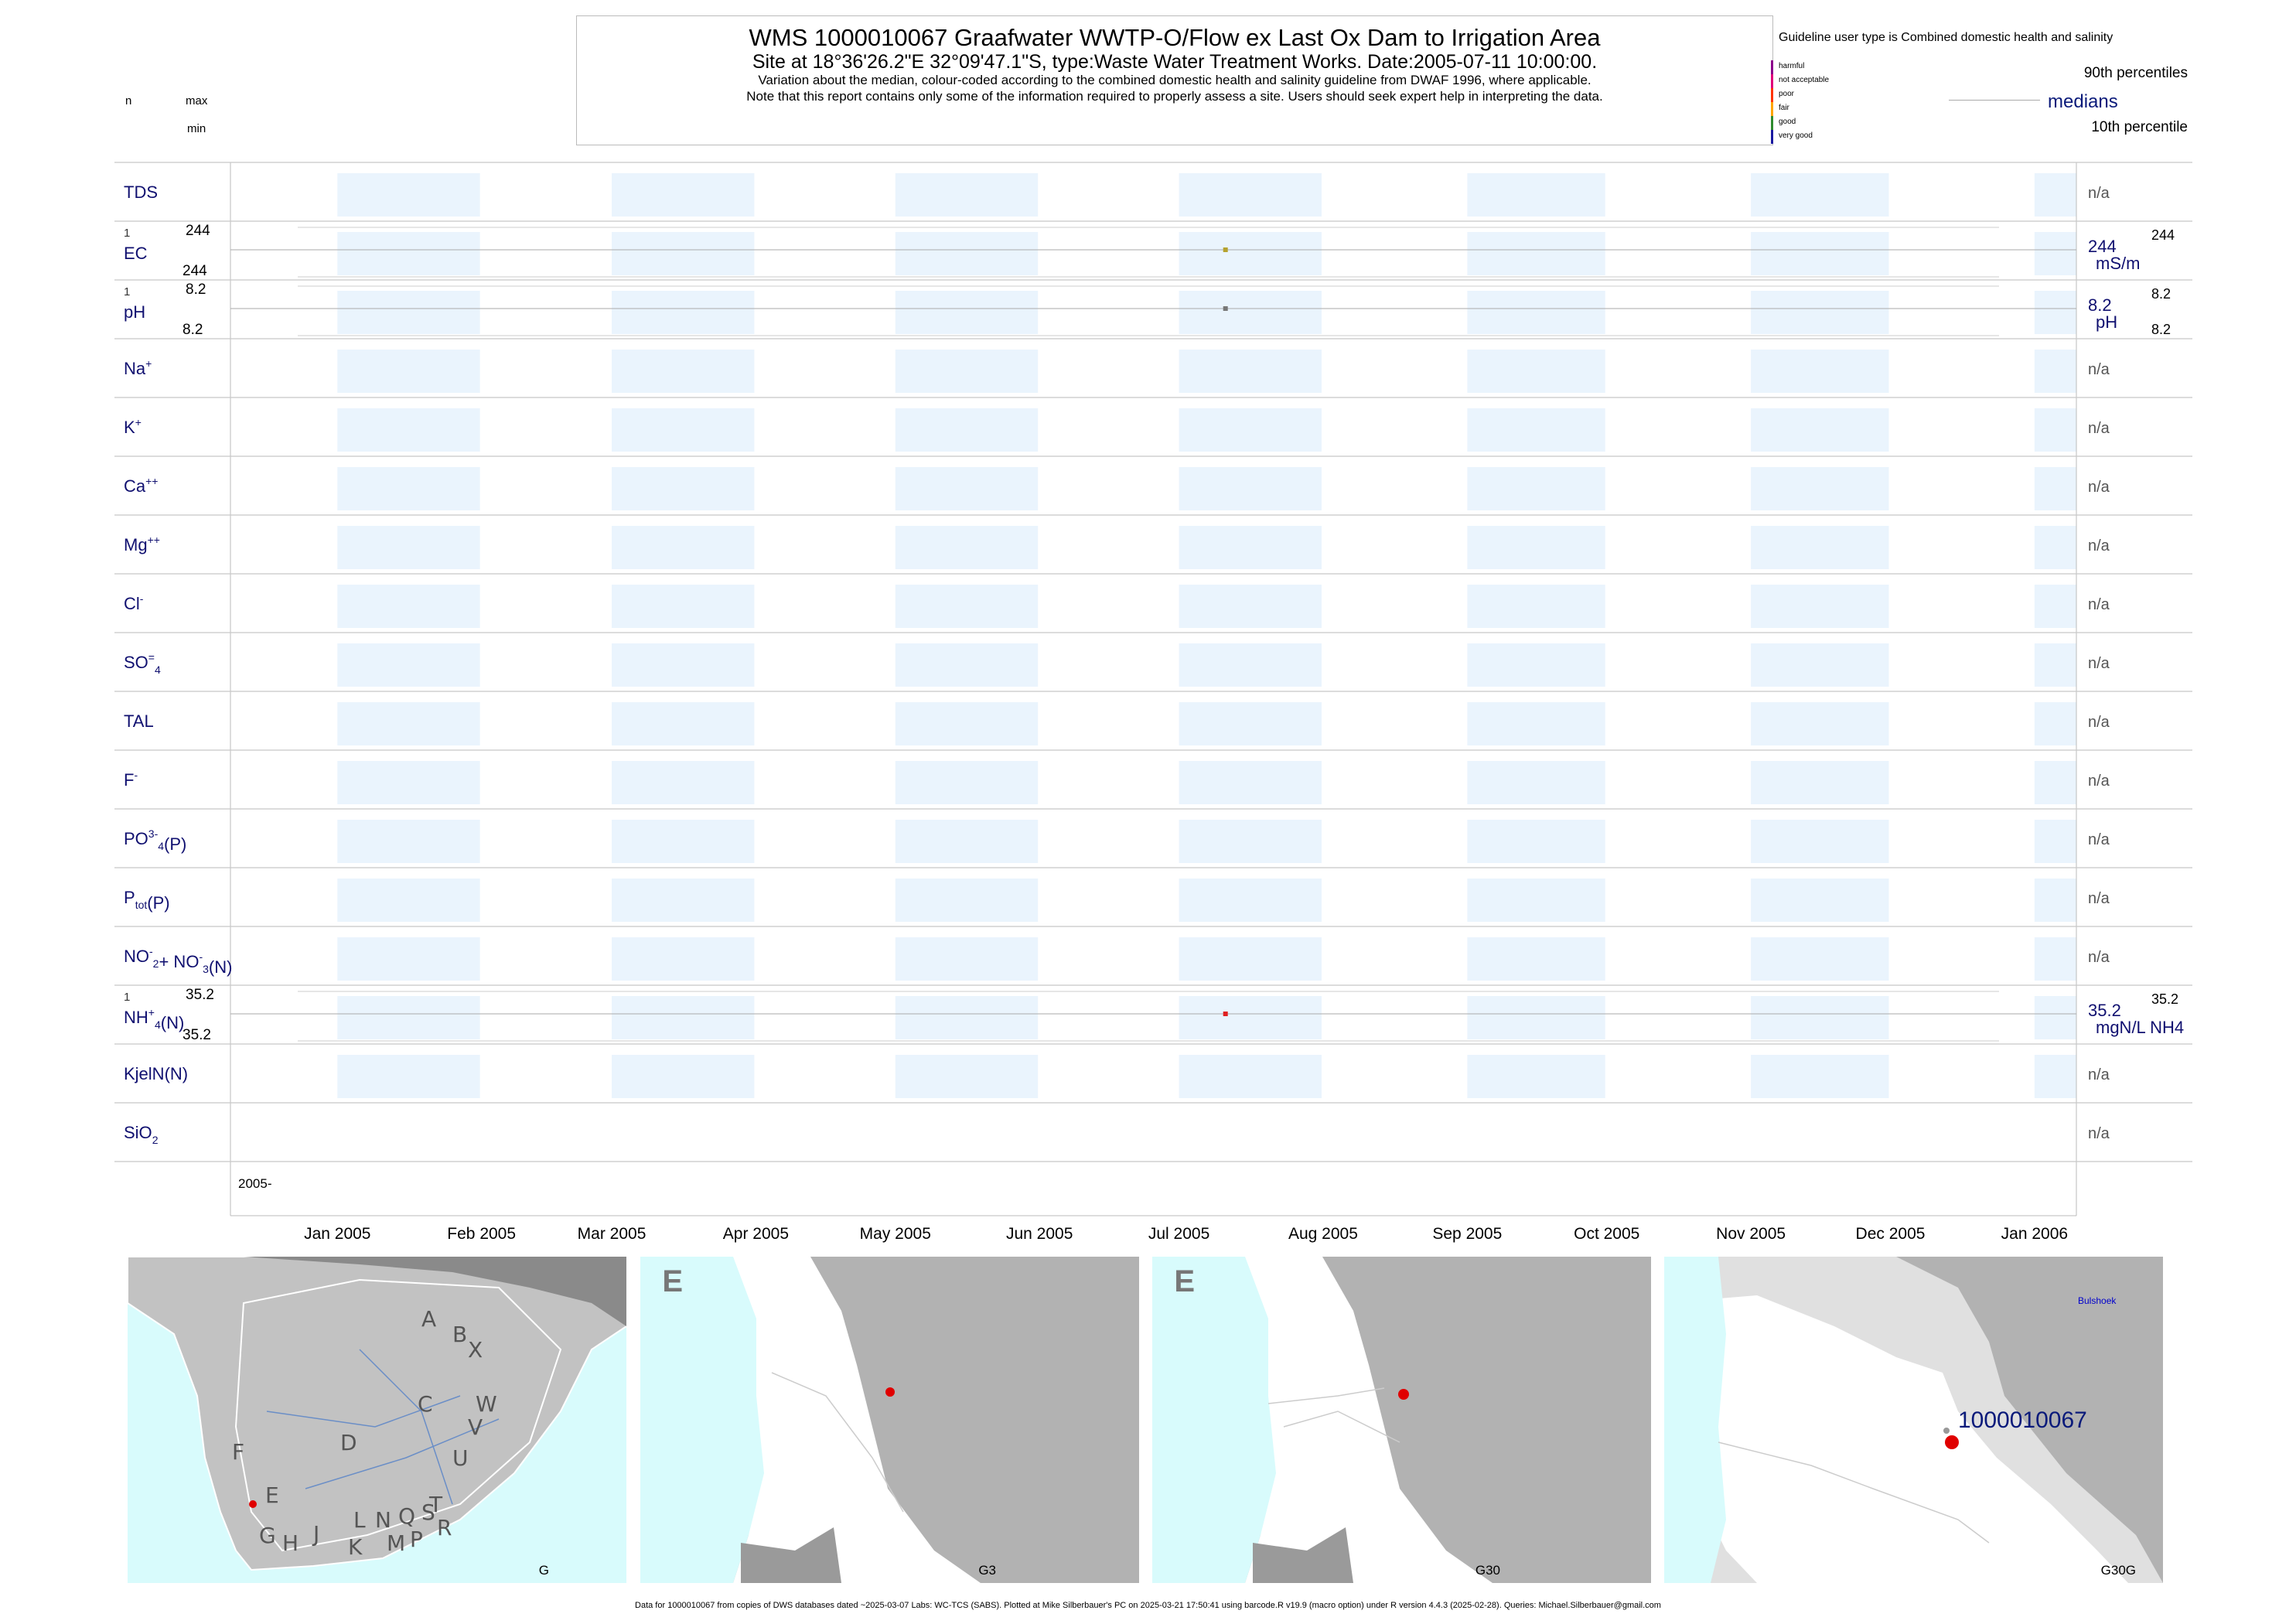 This screenshot has height=1624, width=2296. I want to click on row-na-sio2: n/a, so click(2099, 1133).